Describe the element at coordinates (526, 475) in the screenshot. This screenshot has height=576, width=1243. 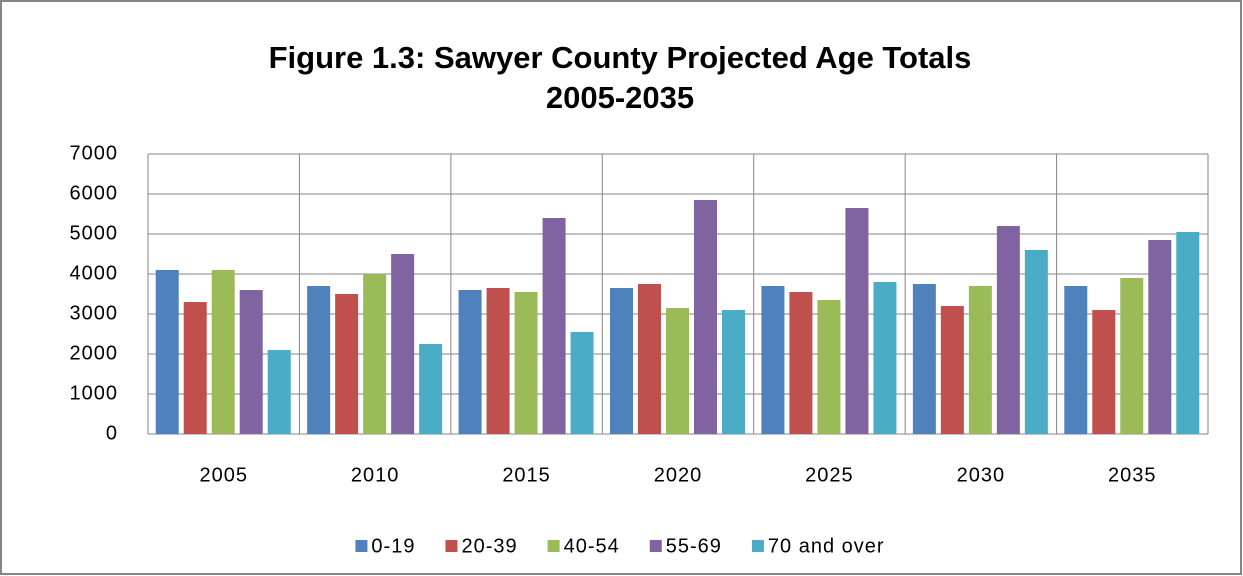
I see `x-tick-label: 2015` at that location.